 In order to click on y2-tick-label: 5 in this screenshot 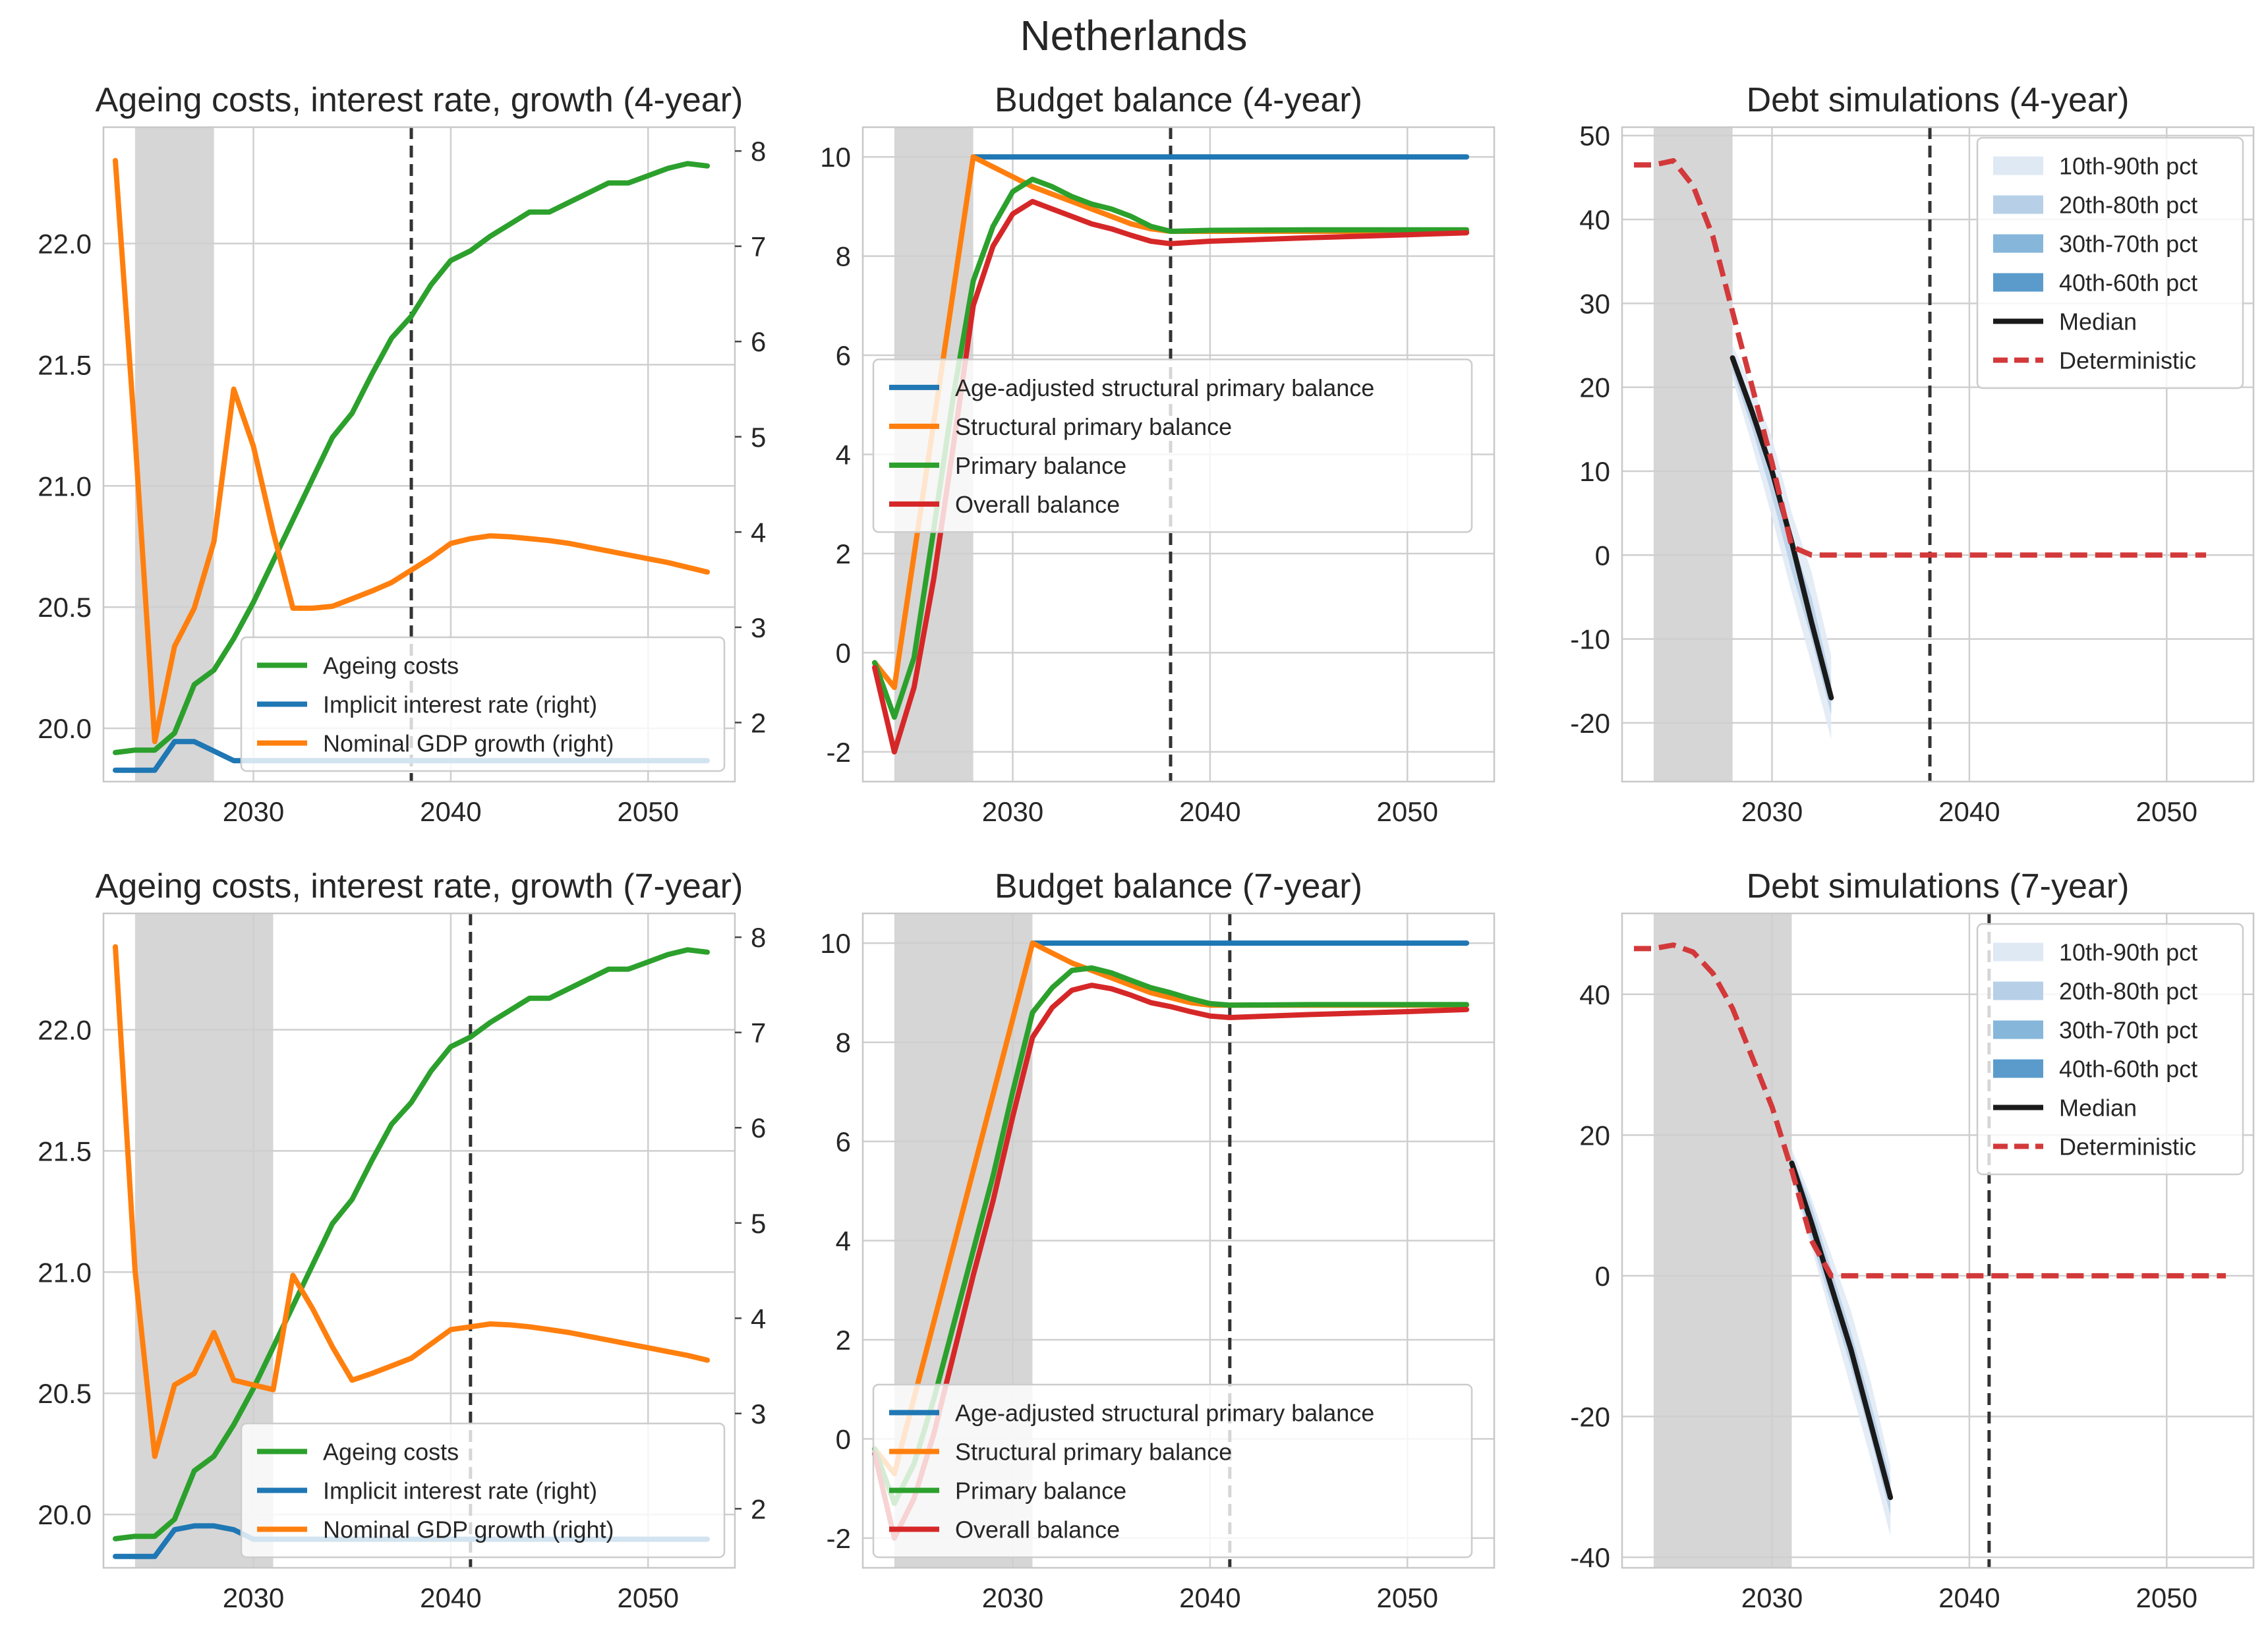, I will do `click(758, 437)`.